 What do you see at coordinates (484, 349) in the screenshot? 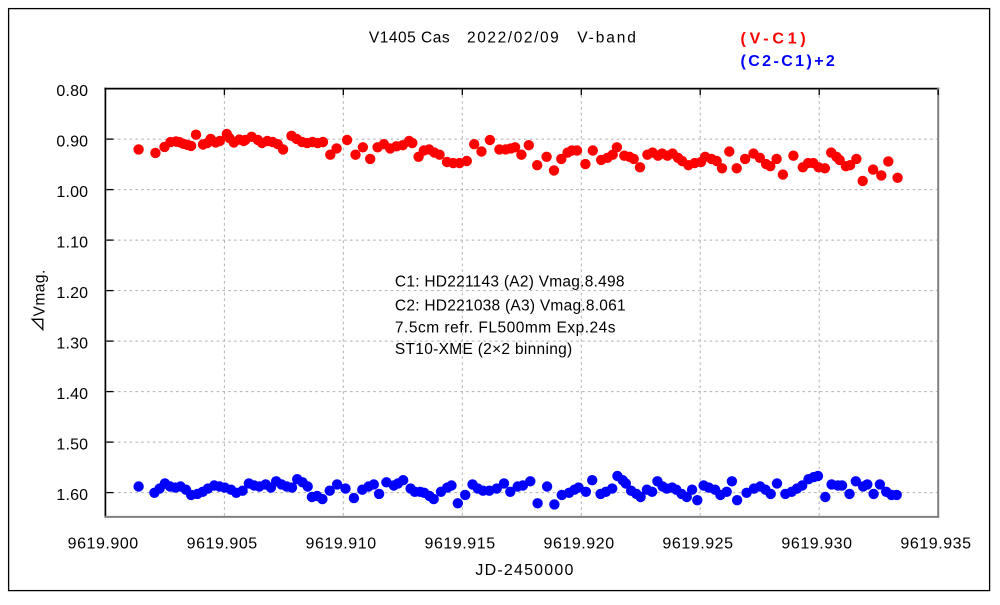
I see `svg-text: ST10-XME (2×2 binning)` at bounding box center [484, 349].